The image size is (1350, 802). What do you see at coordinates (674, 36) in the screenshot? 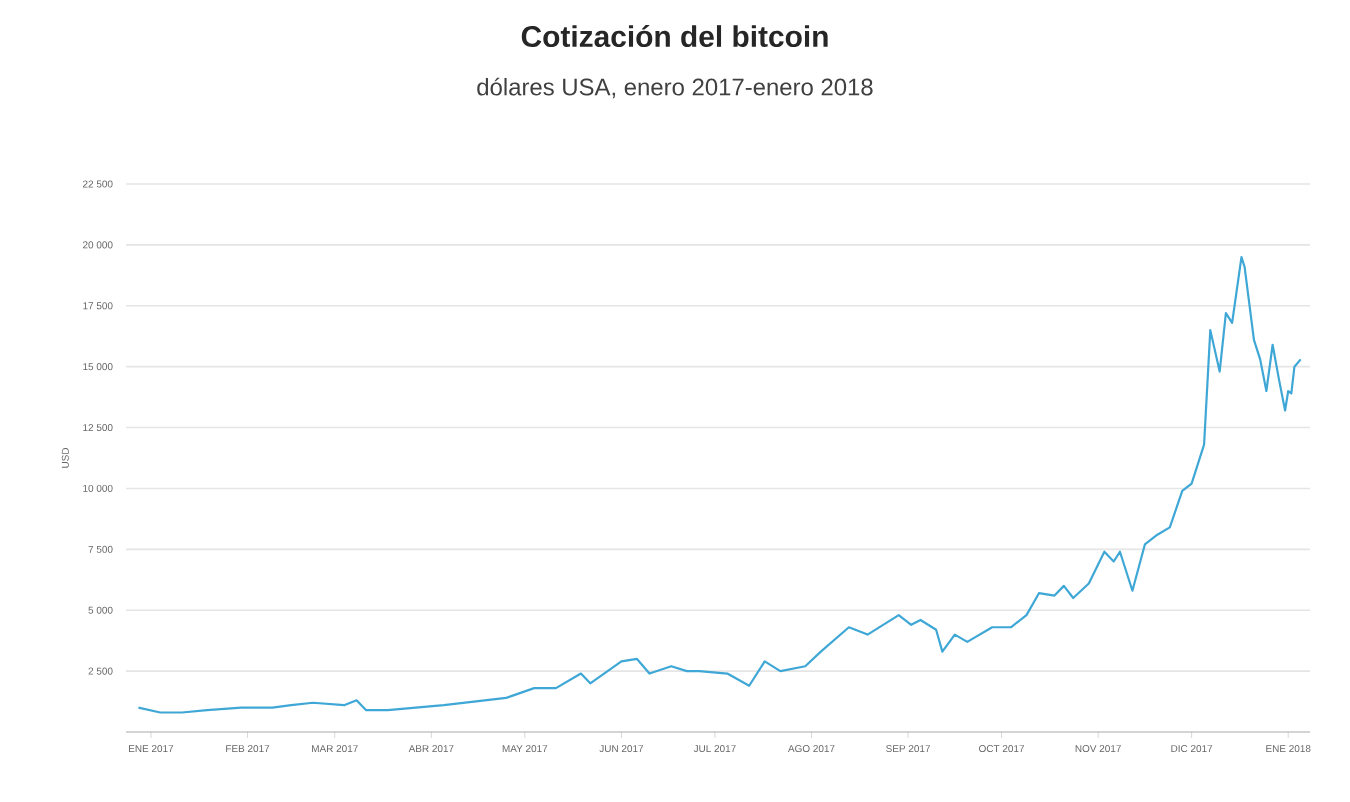
I see `chart-title: Cotización del bitcoin` at bounding box center [674, 36].